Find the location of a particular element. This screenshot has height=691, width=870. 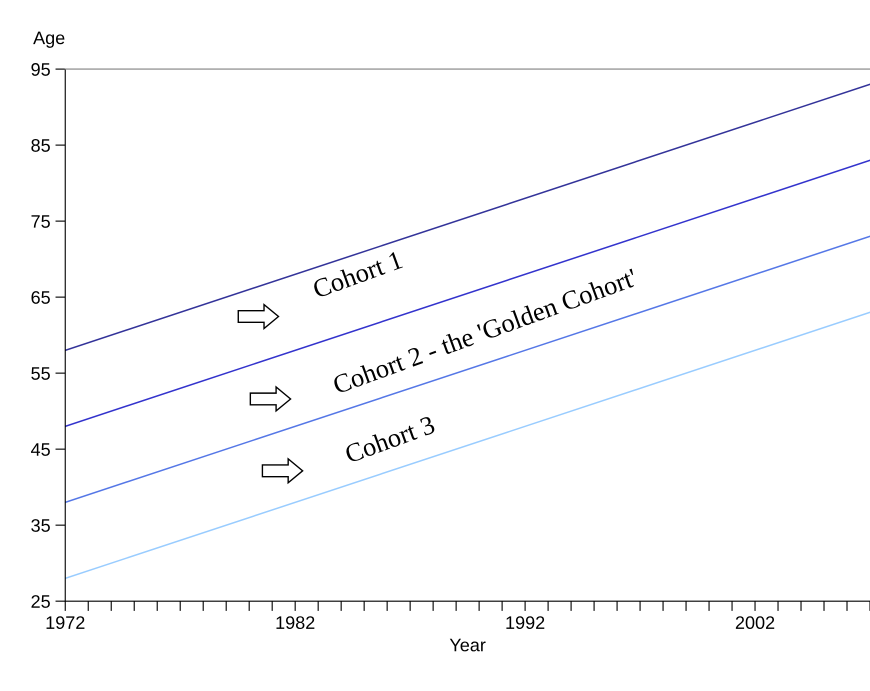

y-axis-title: Age is located at coordinates (48, 40).